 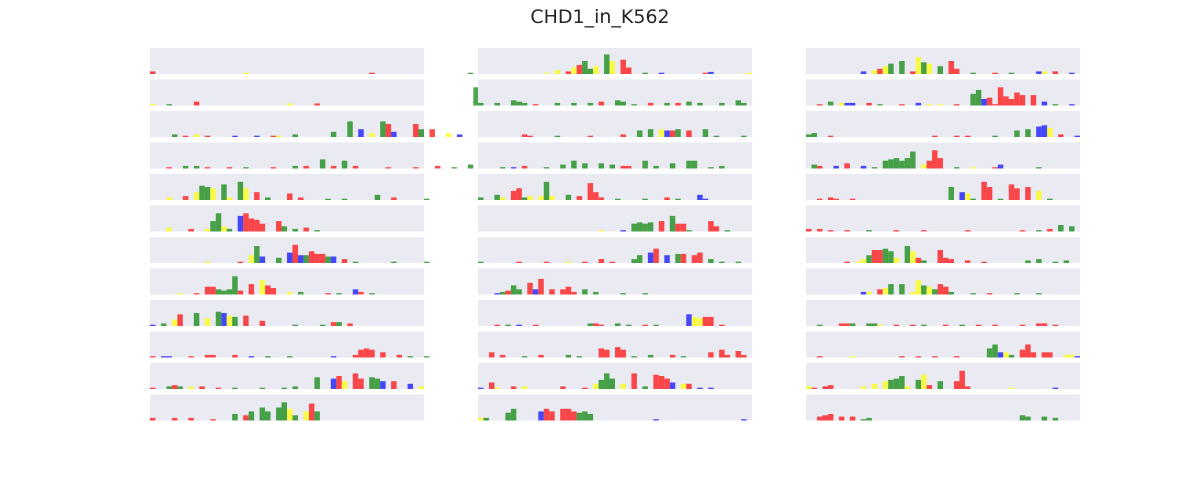 What do you see at coordinates (943, 344) in the screenshot?
I see `panel-background` at bounding box center [943, 344].